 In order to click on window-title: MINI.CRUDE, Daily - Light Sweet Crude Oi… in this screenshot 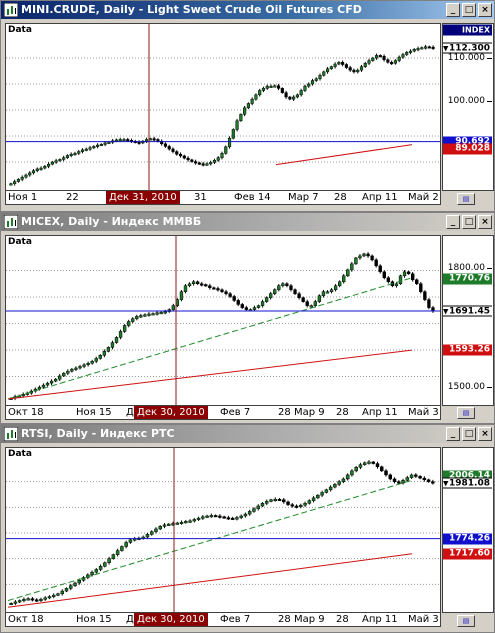, I will do `click(191, 9)`.